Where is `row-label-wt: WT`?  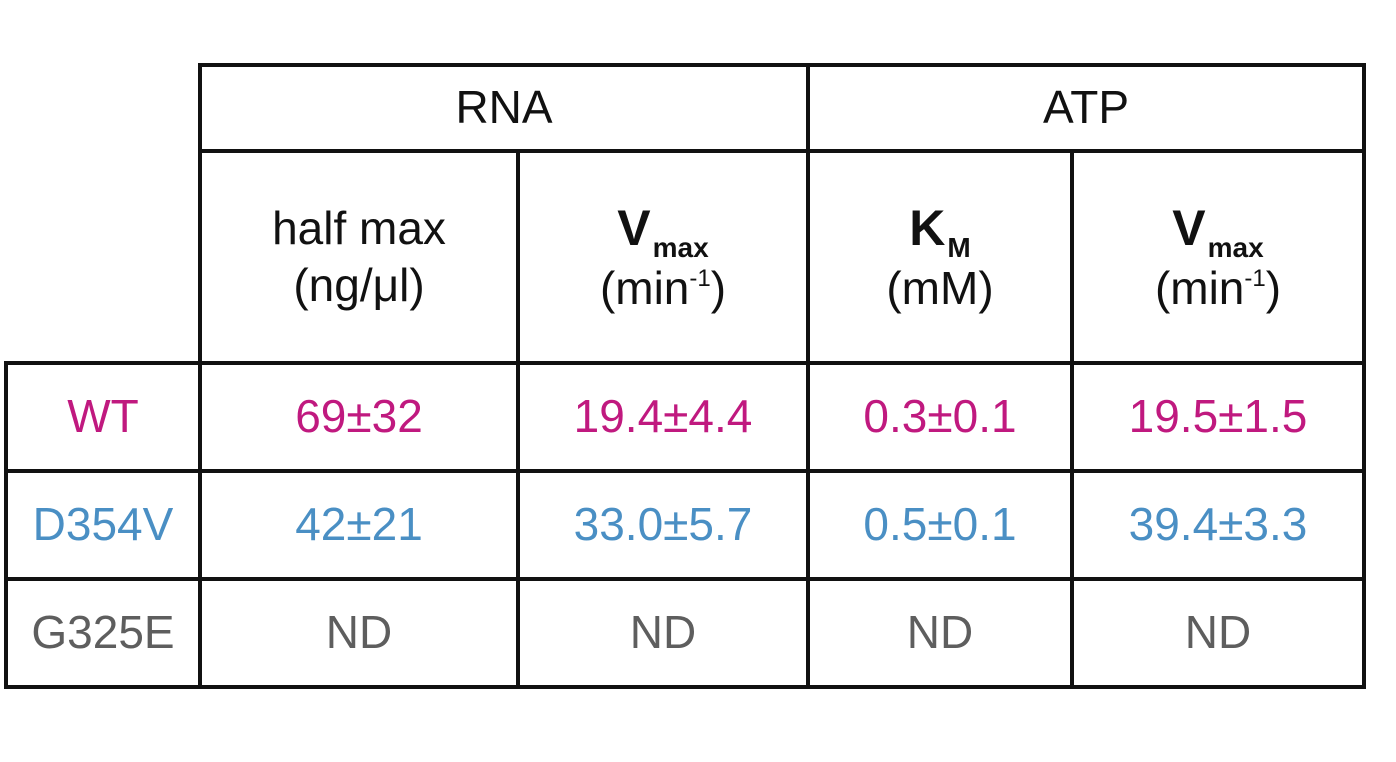
row-label-wt: WT is located at coordinates (103, 417).